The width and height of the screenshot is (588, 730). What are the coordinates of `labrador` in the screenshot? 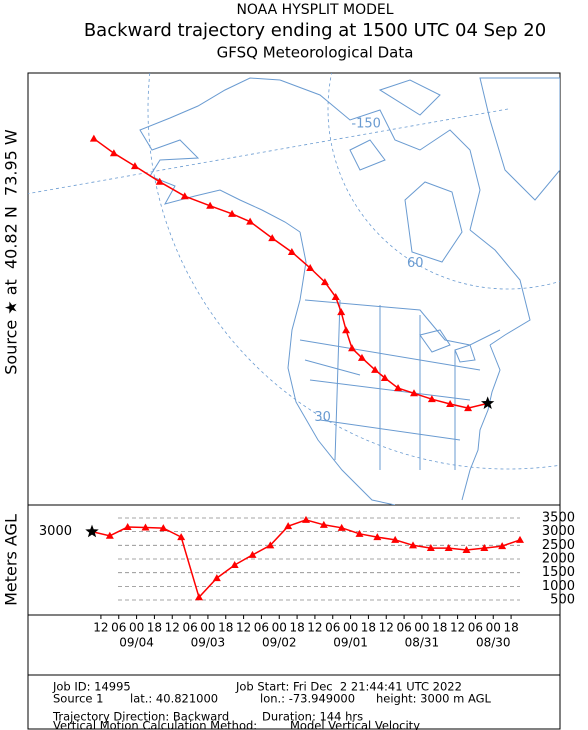 It's located at (500, 287).